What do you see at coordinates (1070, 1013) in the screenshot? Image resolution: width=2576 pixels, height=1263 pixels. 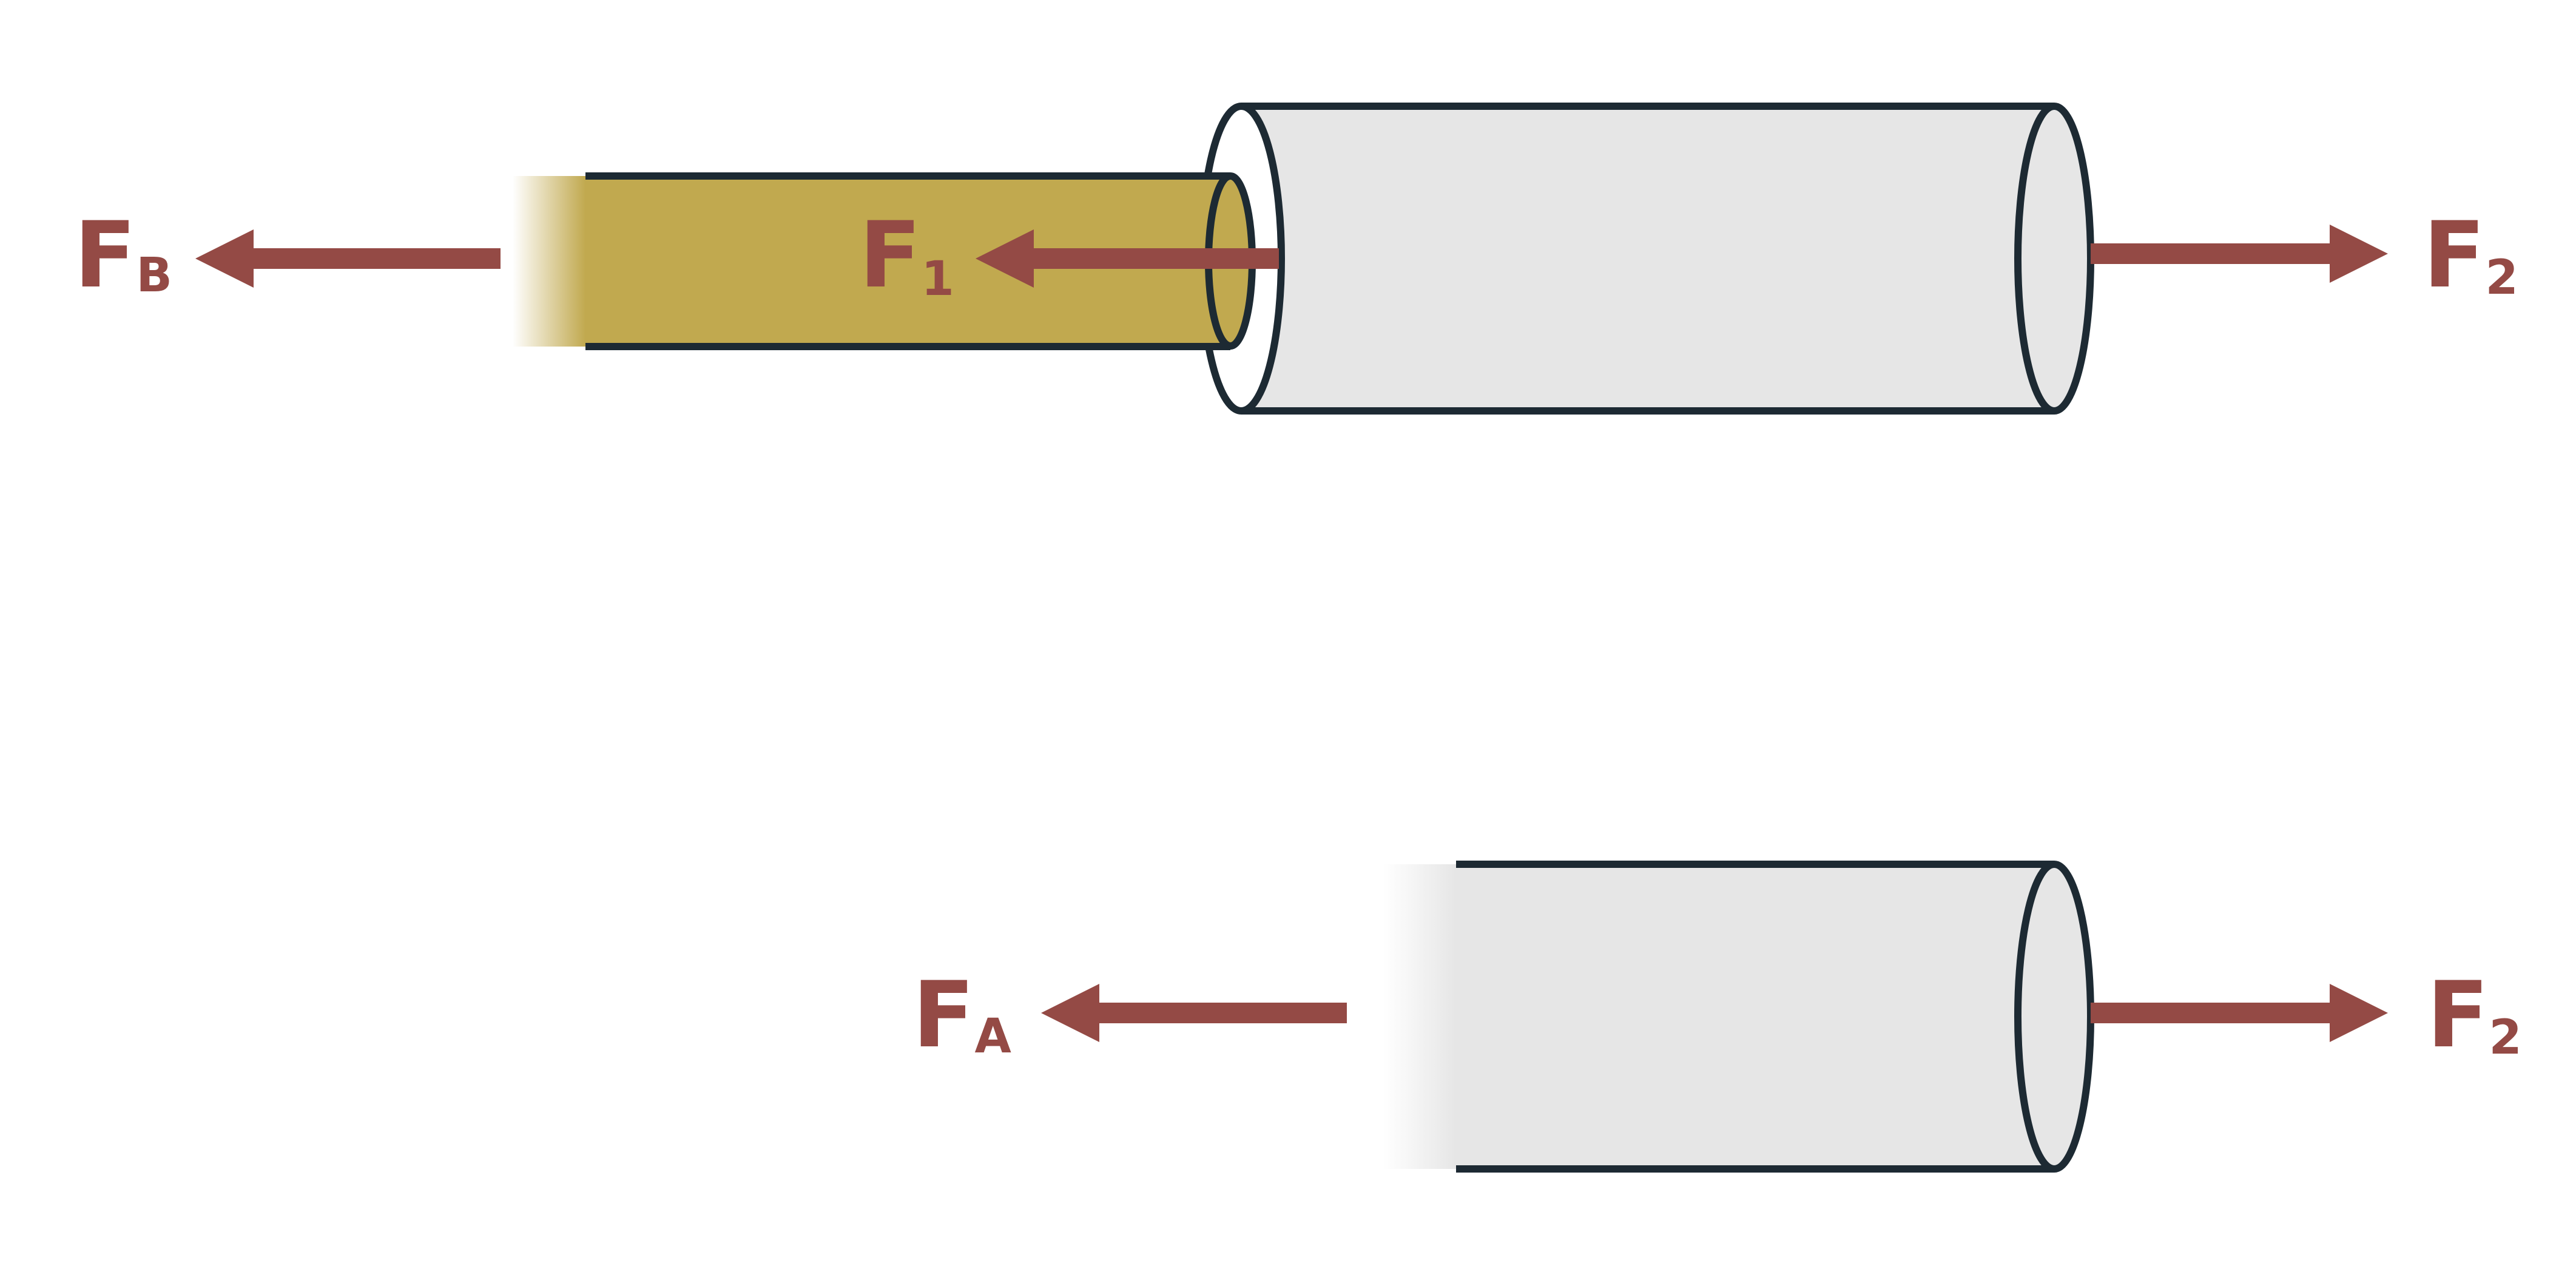 I see `force-arrow-fa-head` at bounding box center [1070, 1013].